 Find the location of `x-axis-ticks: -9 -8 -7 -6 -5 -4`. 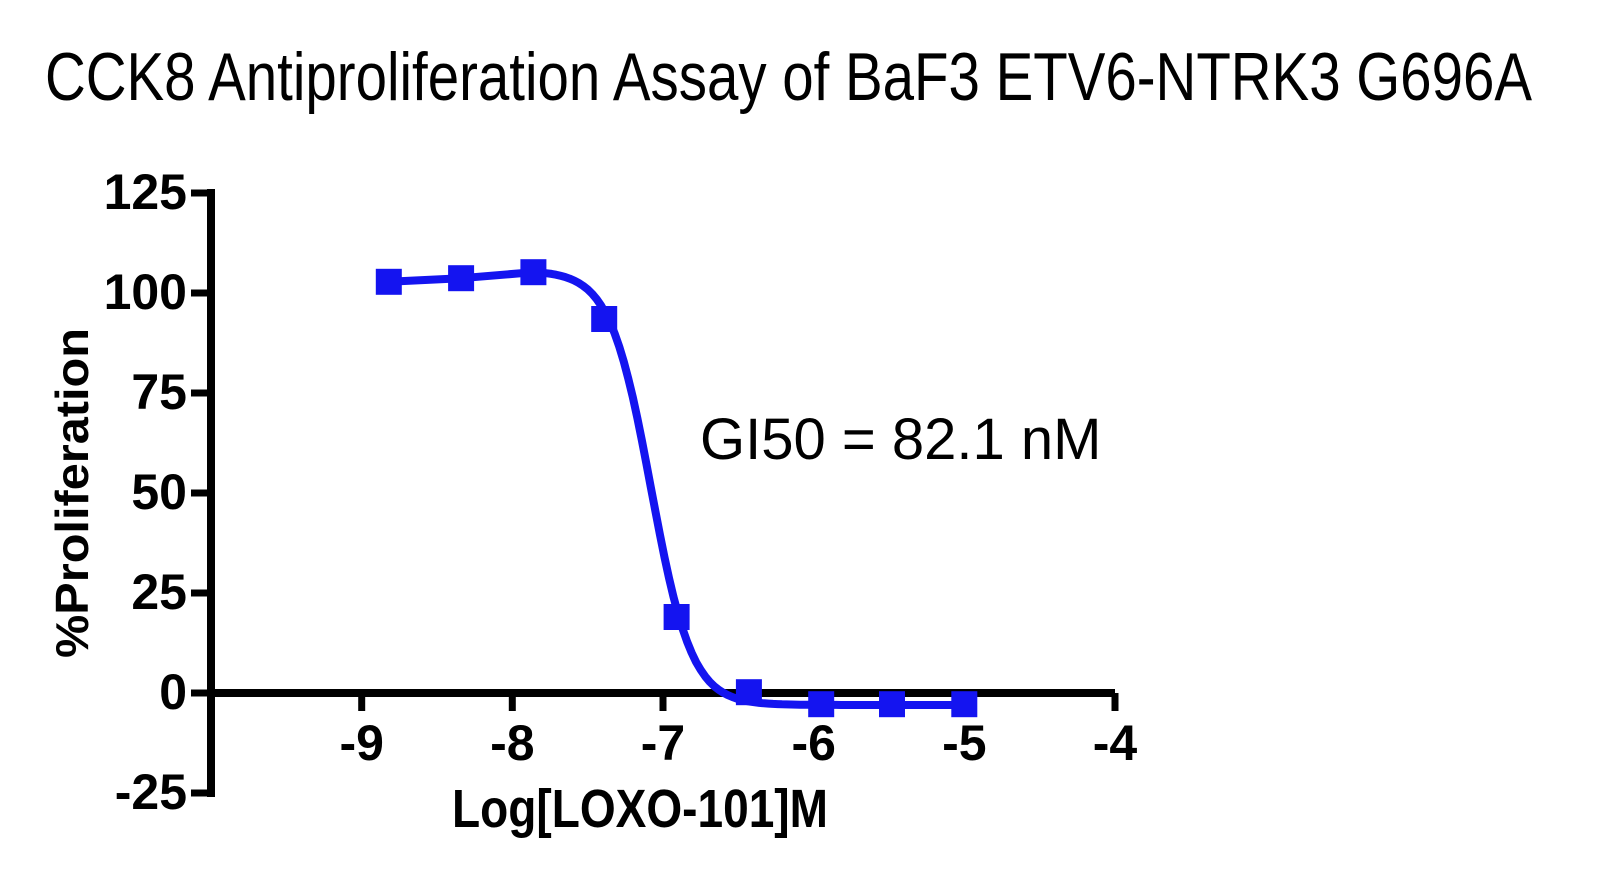

x-axis-ticks: -9 -8 -7 -6 -5 -4 is located at coordinates (738, 732).